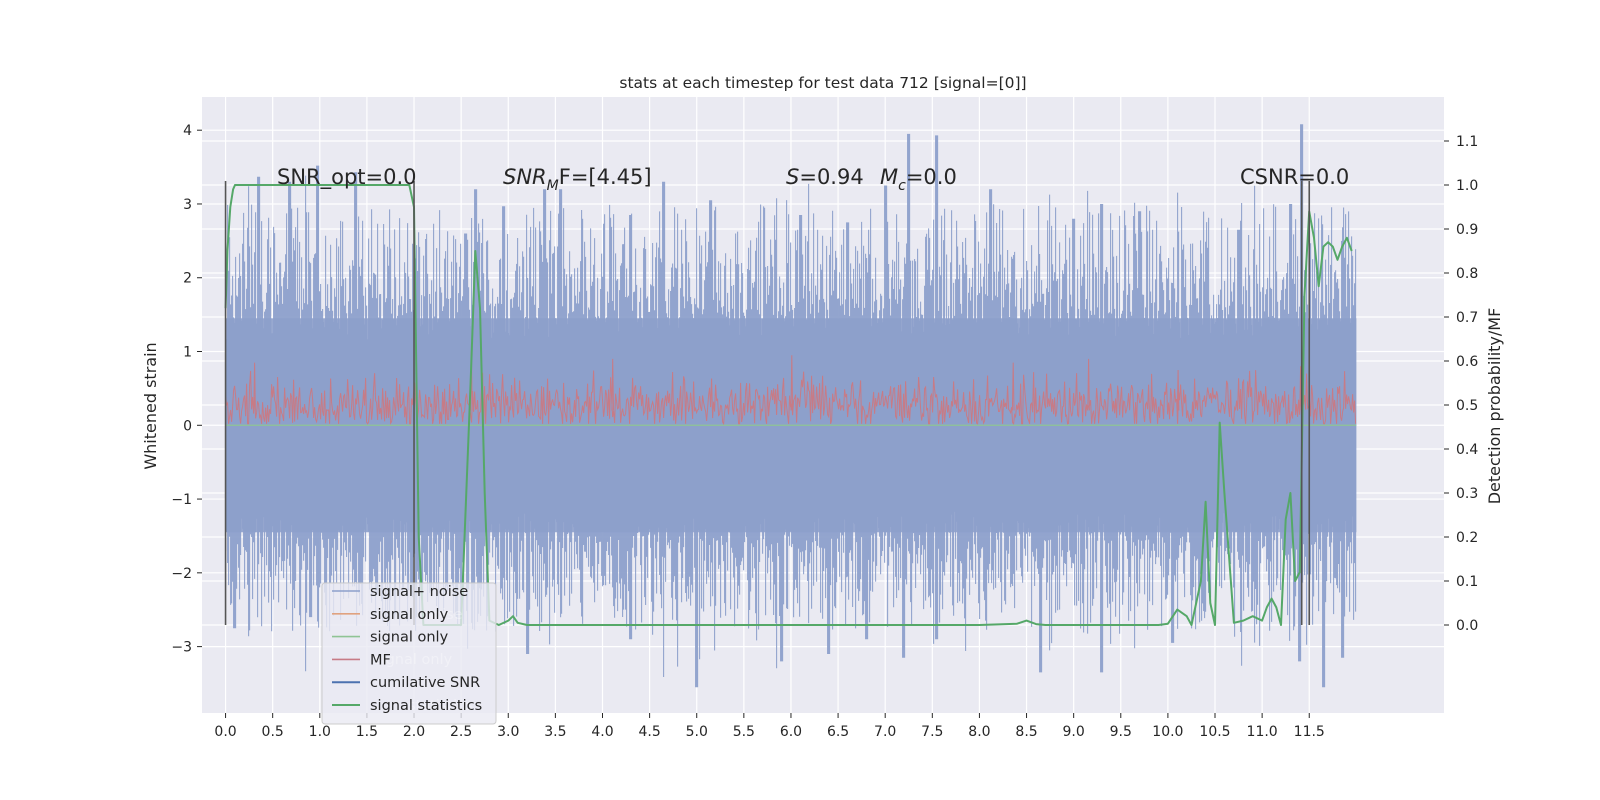 The width and height of the screenshot is (1600, 800). What do you see at coordinates (791, 732) in the screenshot?
I see `x-tick-label: 6.0` at bounding box center [791, 732].